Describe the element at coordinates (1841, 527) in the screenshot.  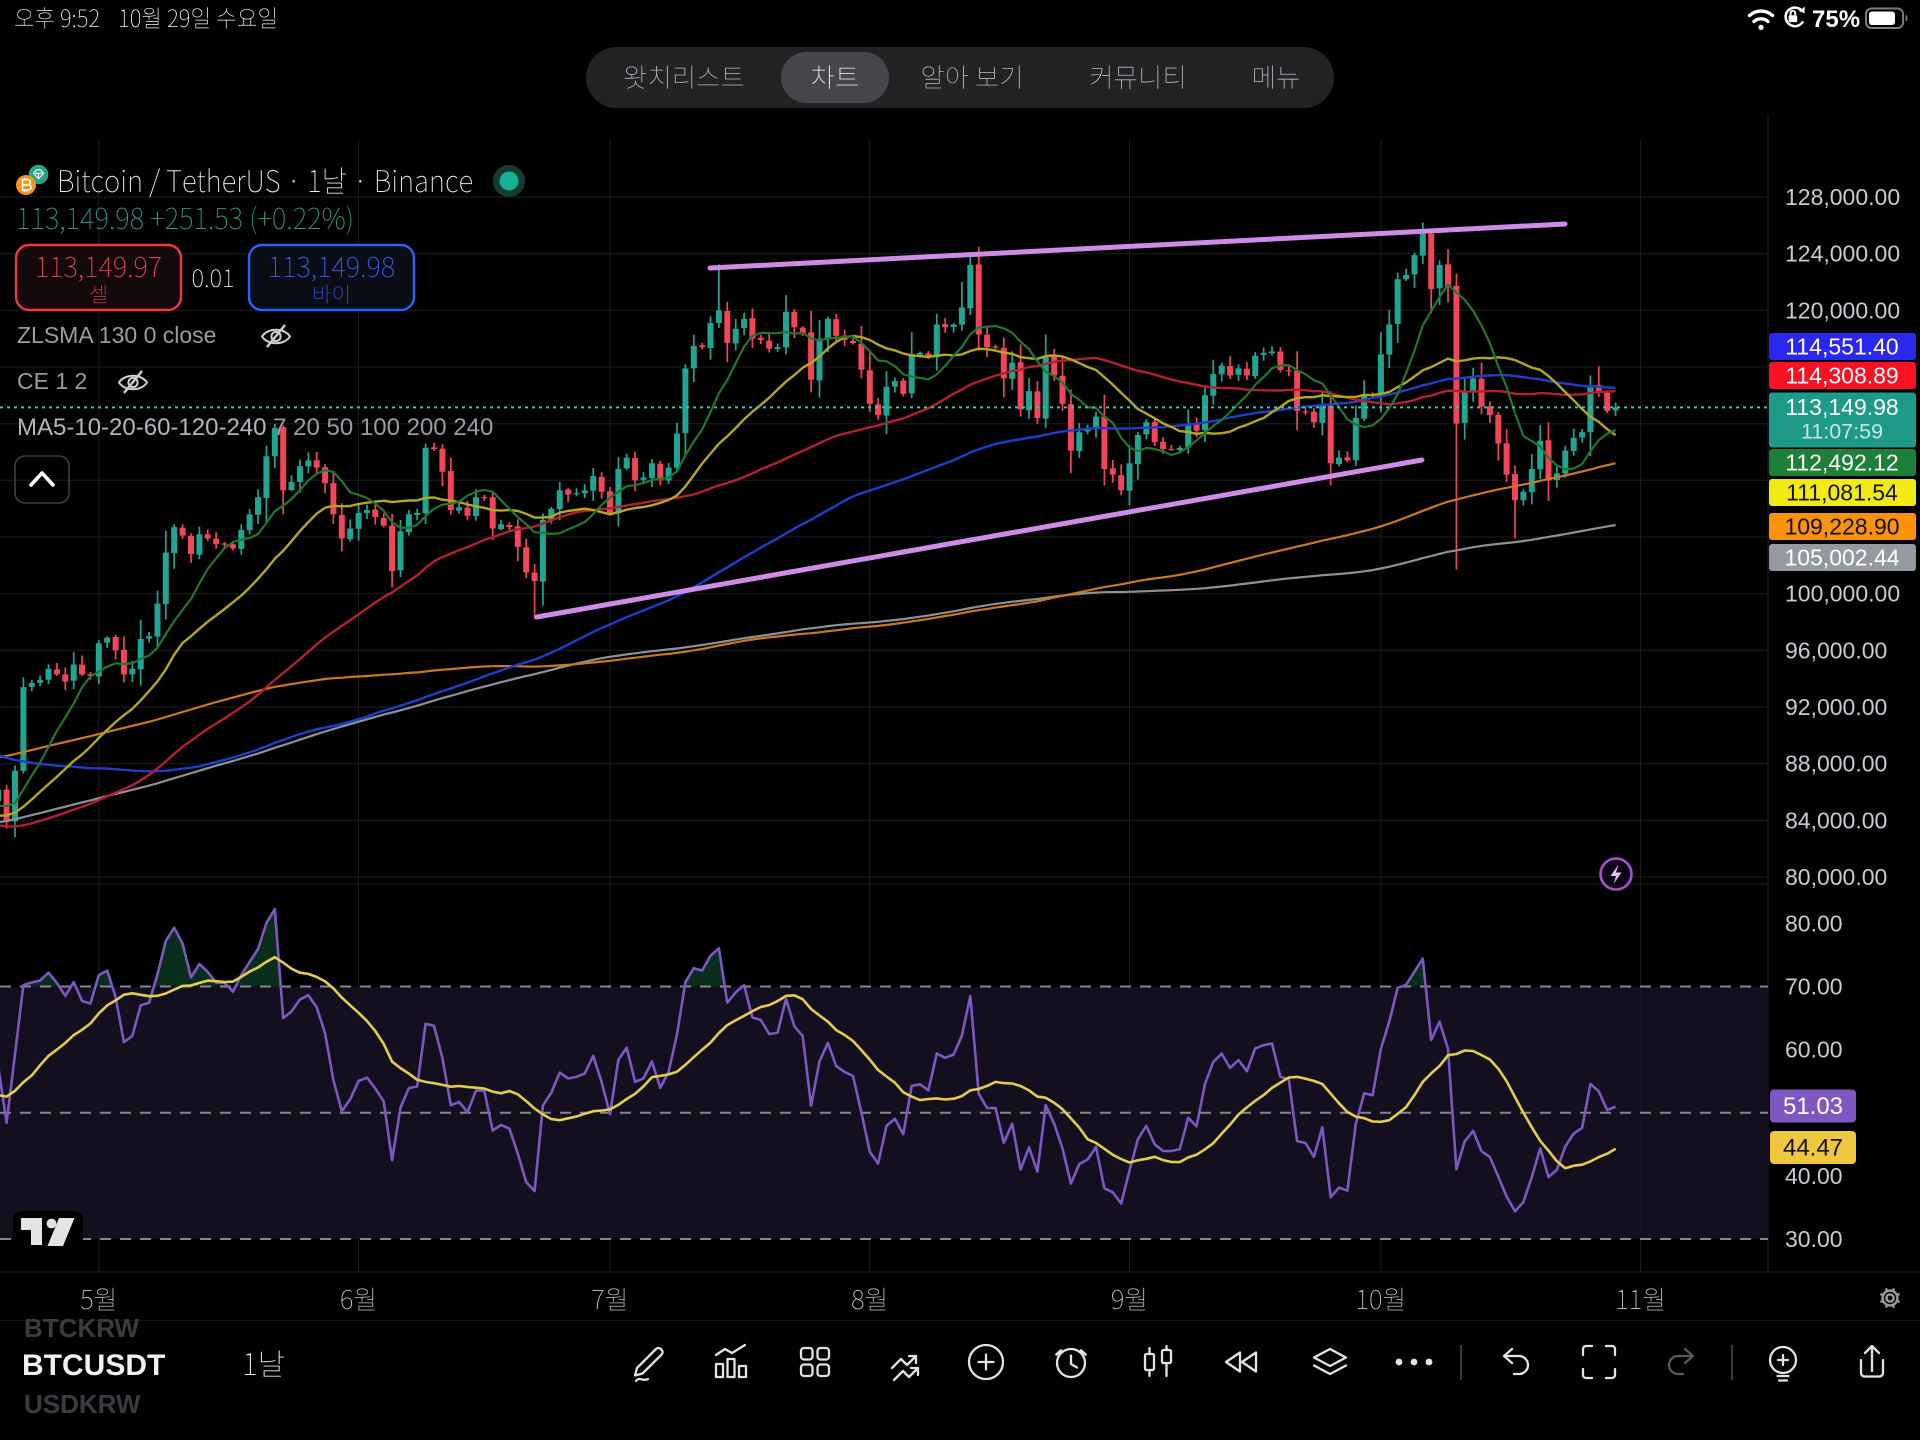
I see `svg-text: 109,228.90` at that location.